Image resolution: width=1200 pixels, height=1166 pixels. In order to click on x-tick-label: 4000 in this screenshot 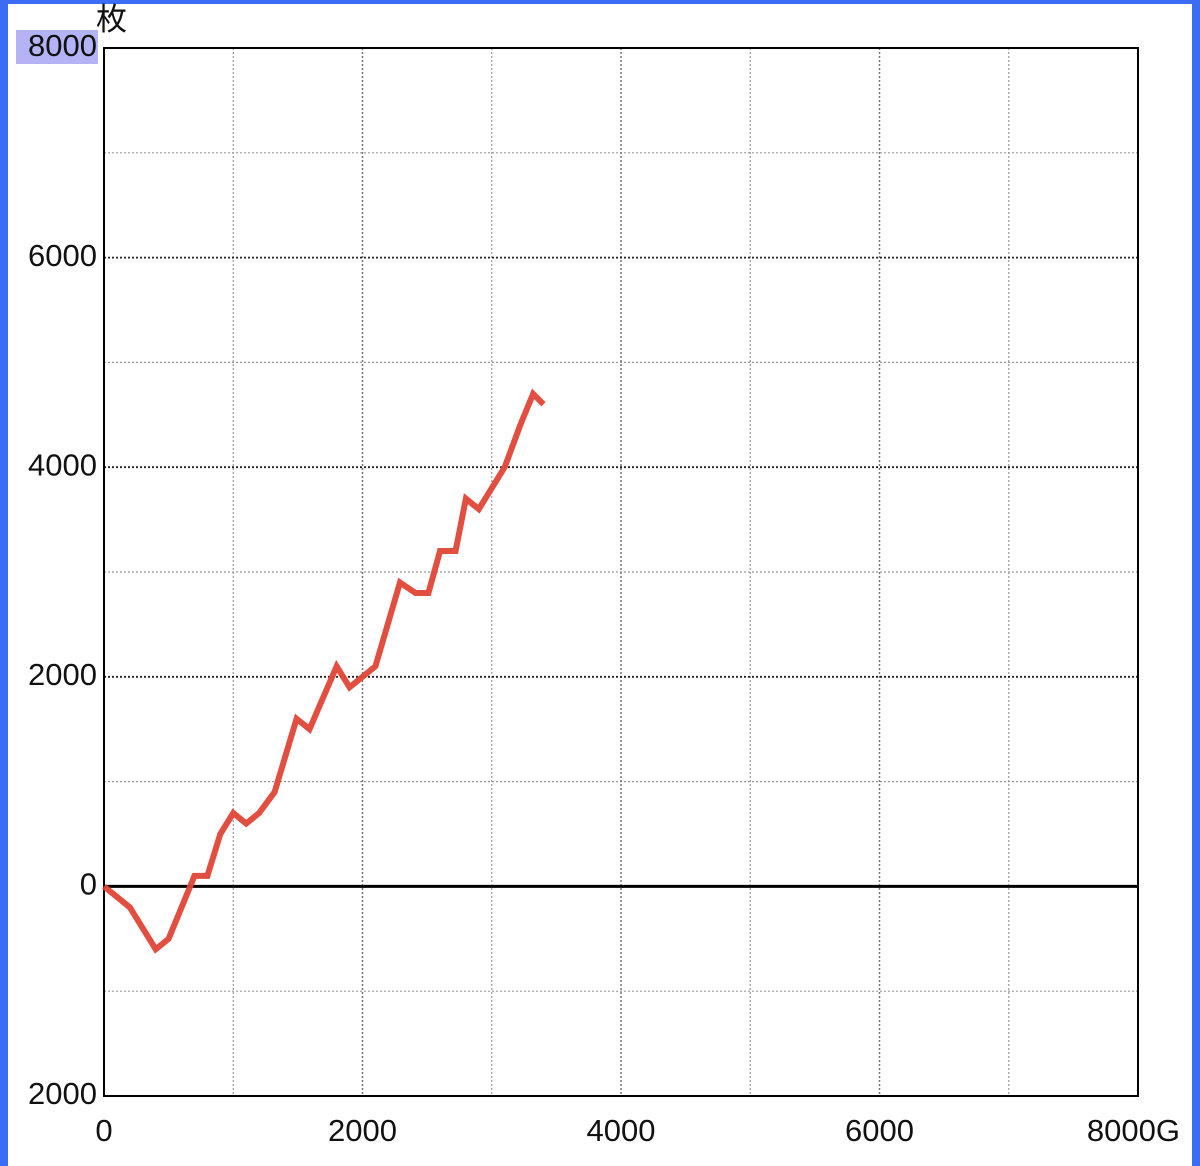, I will do `click(621, 1130)`.